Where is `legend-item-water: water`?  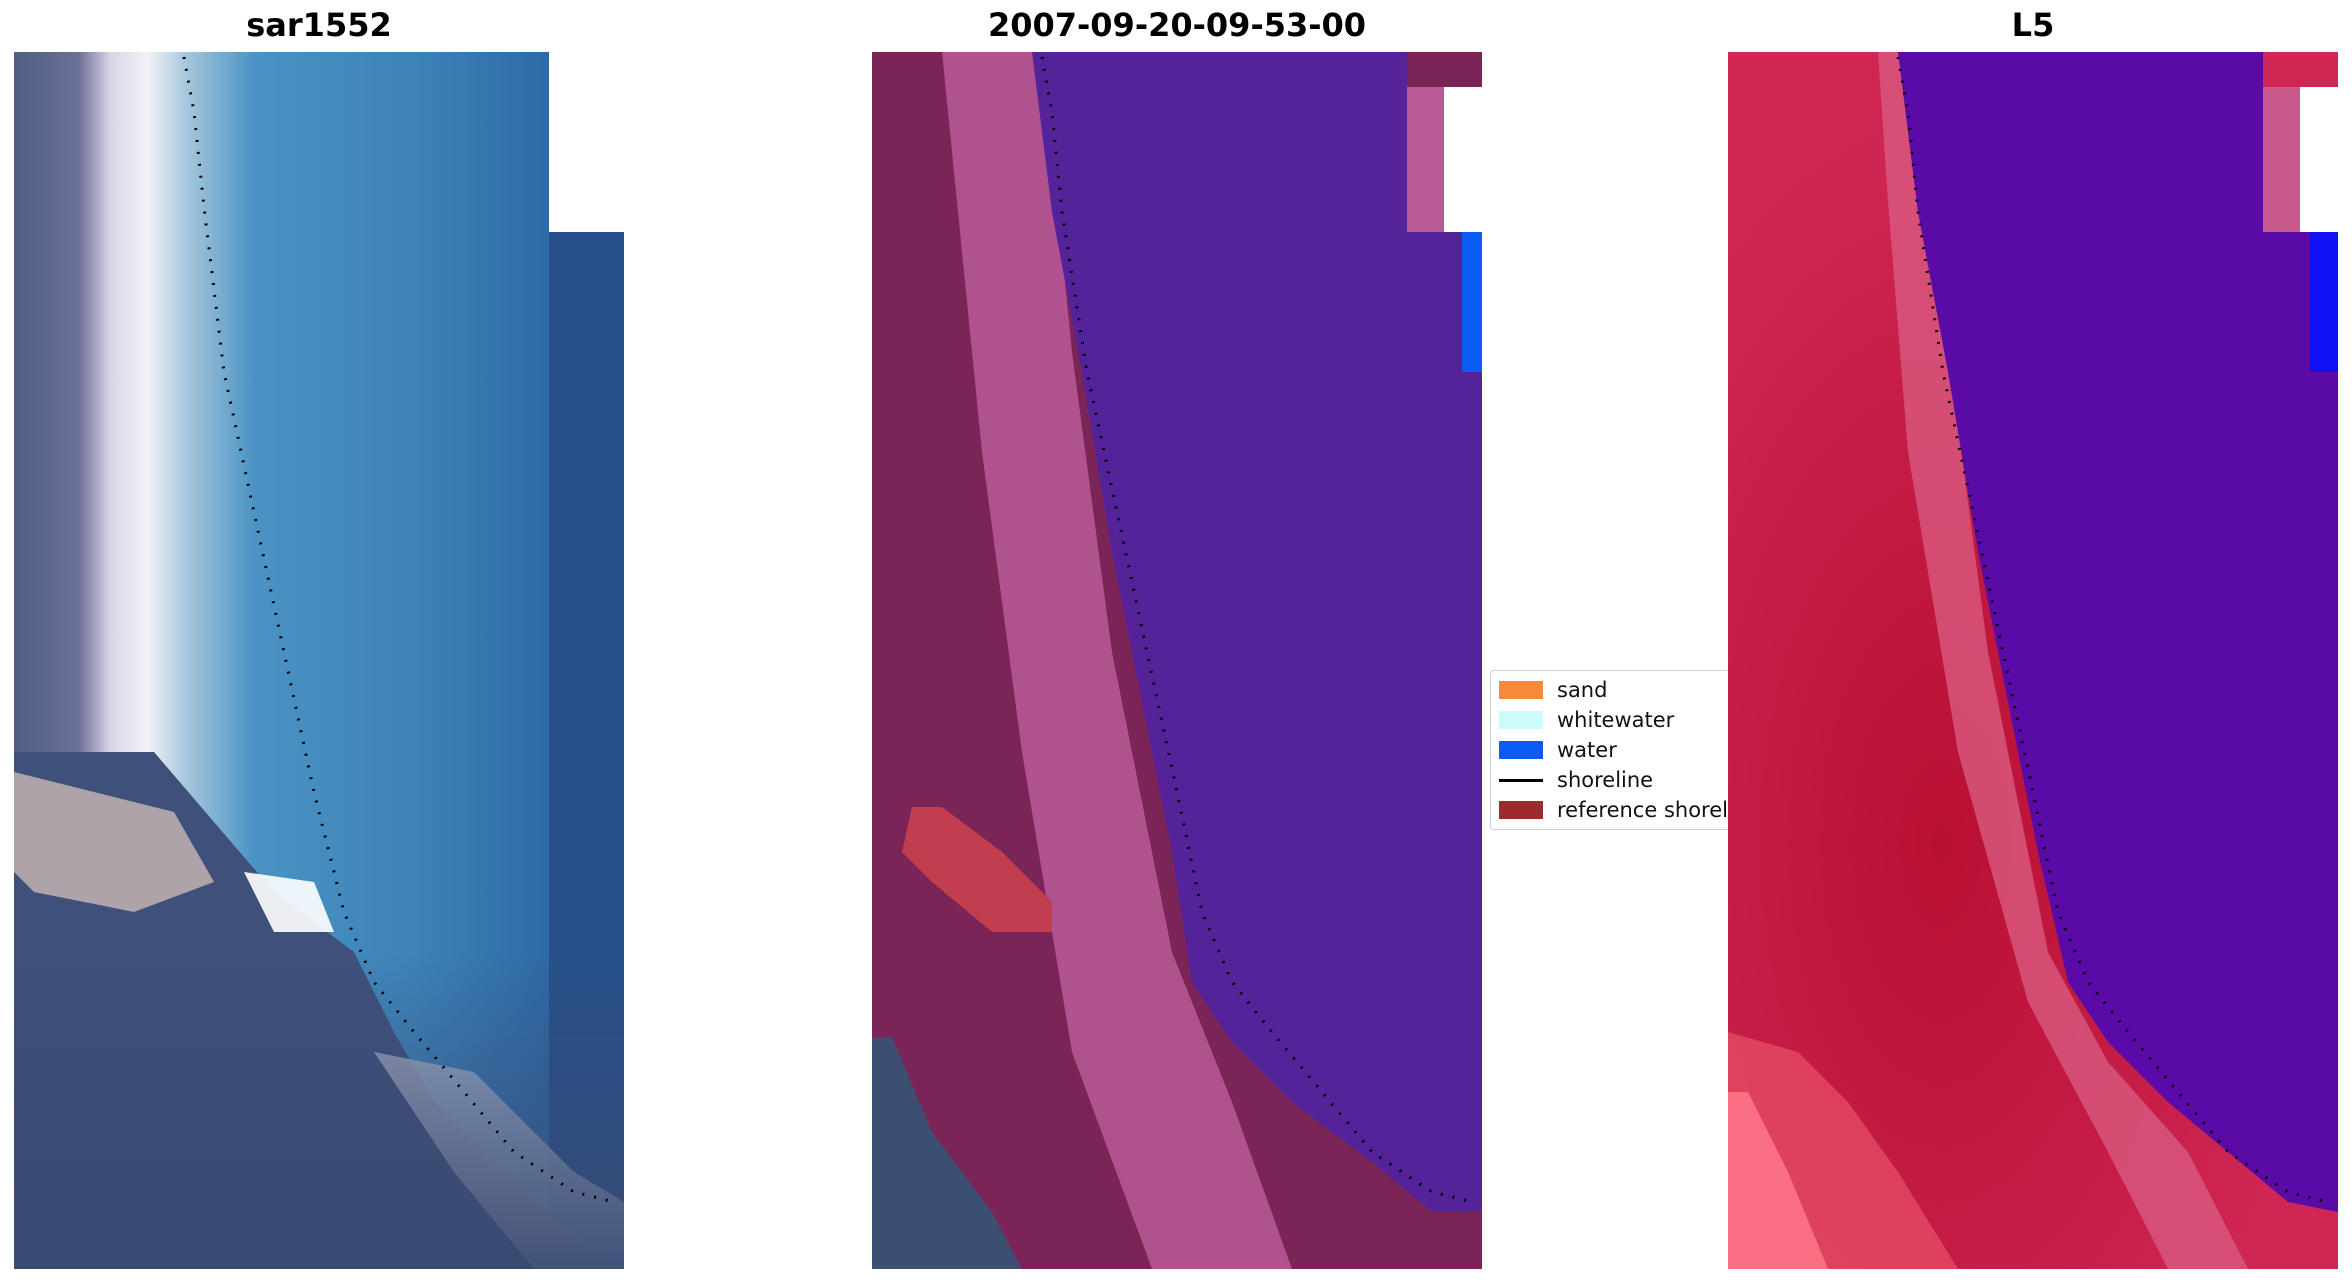 legend-item-water: water is located at coordinates (1558, 750).